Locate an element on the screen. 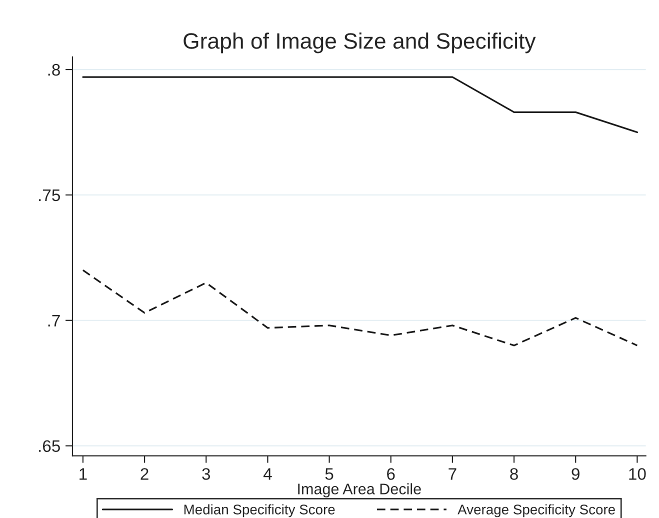  x-tick-label: 10 is located at coordinates (637, 474).